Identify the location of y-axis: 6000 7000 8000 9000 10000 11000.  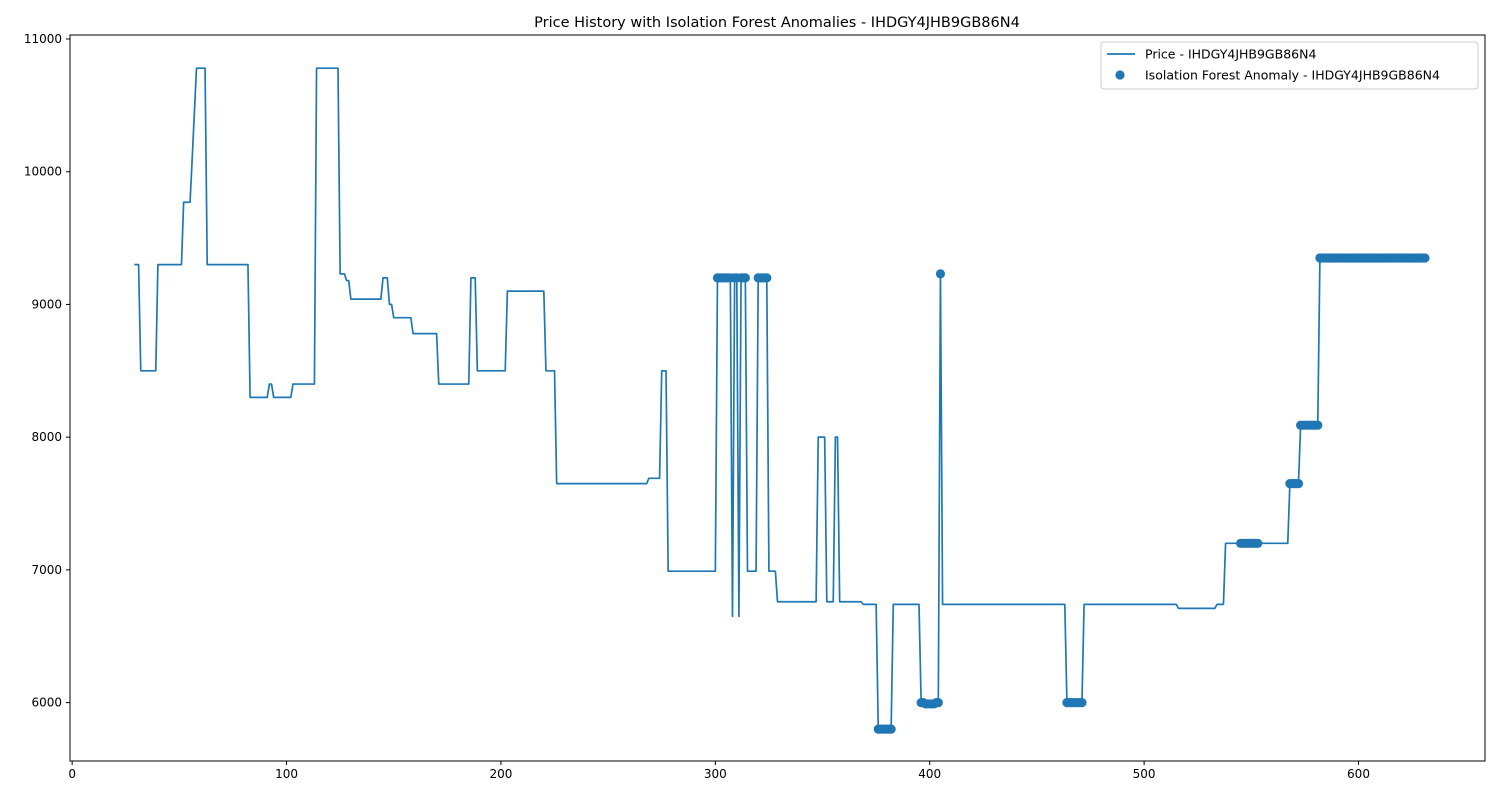
(47, 371).